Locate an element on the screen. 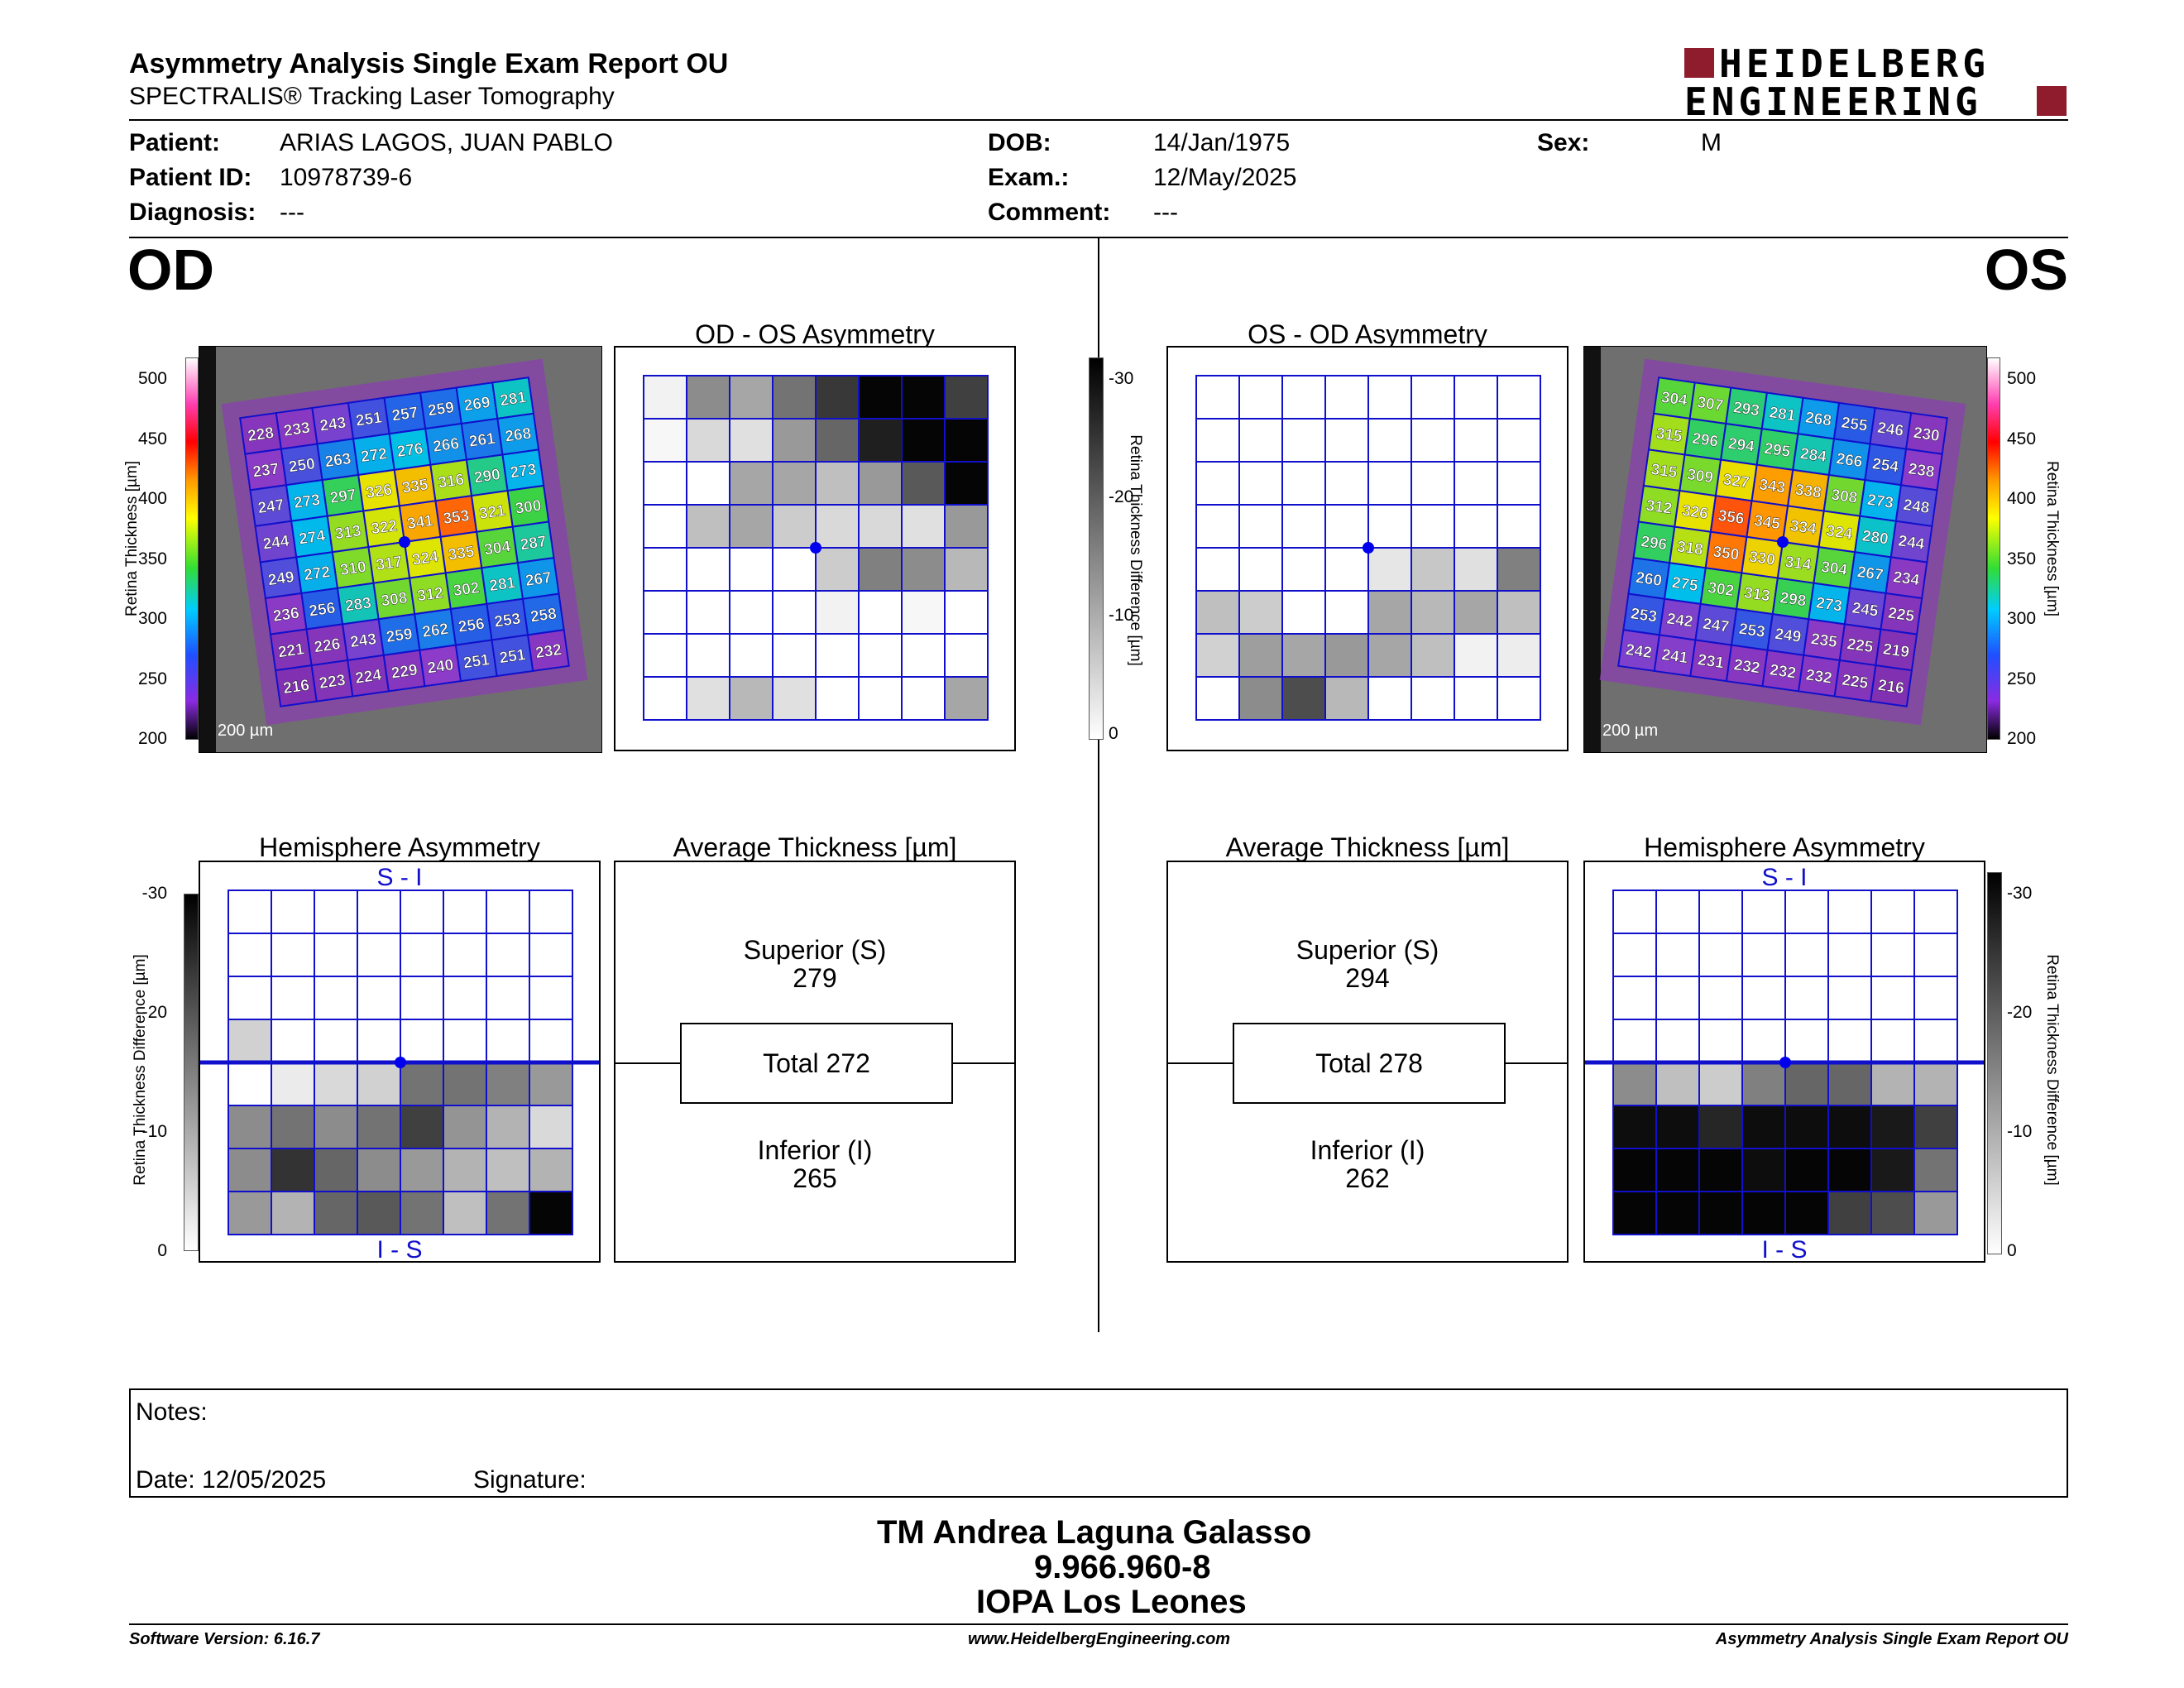 The width and height of the screenshot is (2184, 1688). os-hemi-panel: S - I I - S is located at coordinates (1784, 1062).